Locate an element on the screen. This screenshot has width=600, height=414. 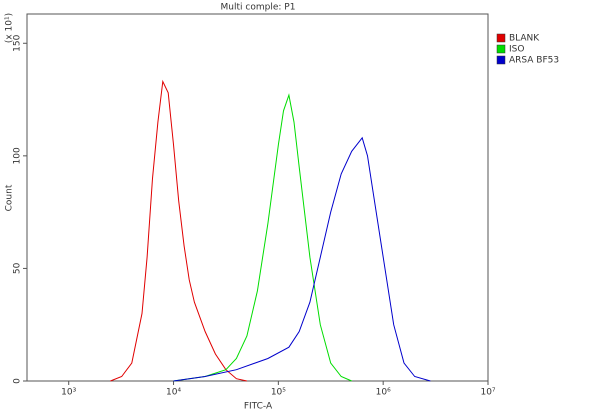
chart-title: Multi comple: P1 is located at coordinates (258, 8).